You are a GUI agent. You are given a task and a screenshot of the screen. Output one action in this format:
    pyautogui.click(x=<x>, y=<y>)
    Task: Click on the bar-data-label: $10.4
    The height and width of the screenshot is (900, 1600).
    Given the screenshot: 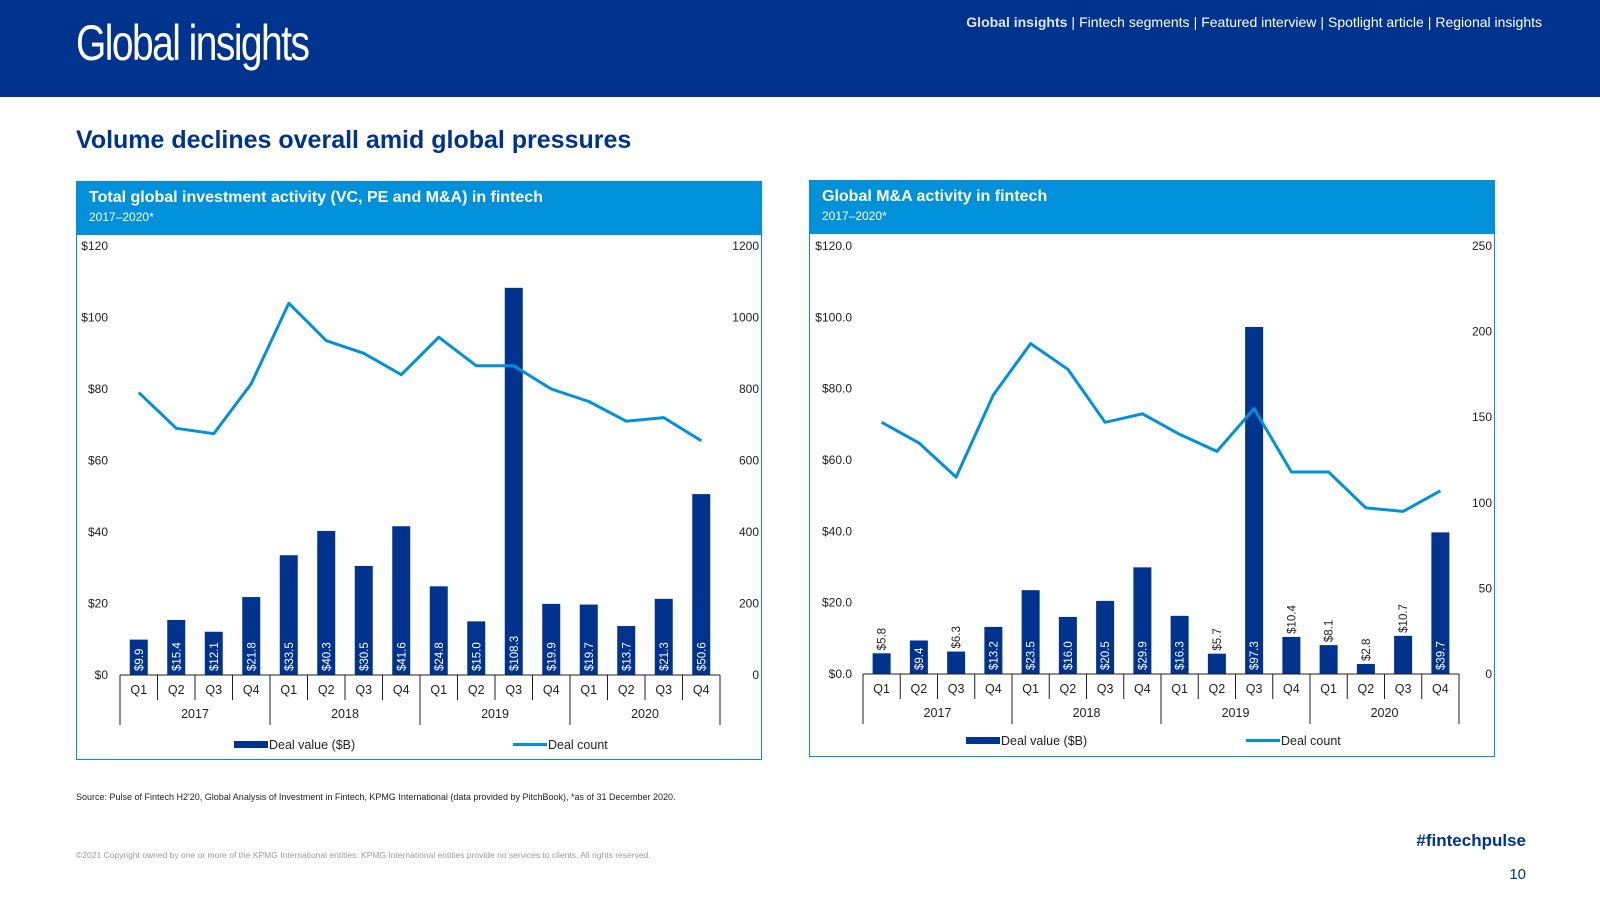 What is the action you would take?
    pyautogui.click(x=1292, y=619)
    